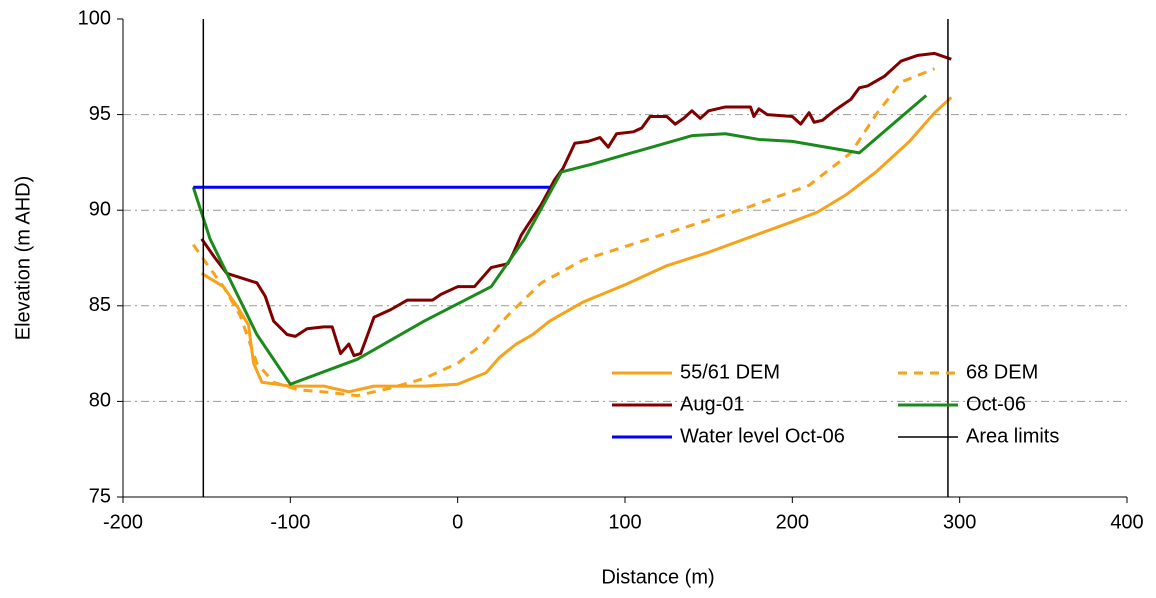 This screenshot has height=598, width=1156. Describe the element at coordinates (94, 18) in the screenshot. I see `y-tick-label: 100` at that location.